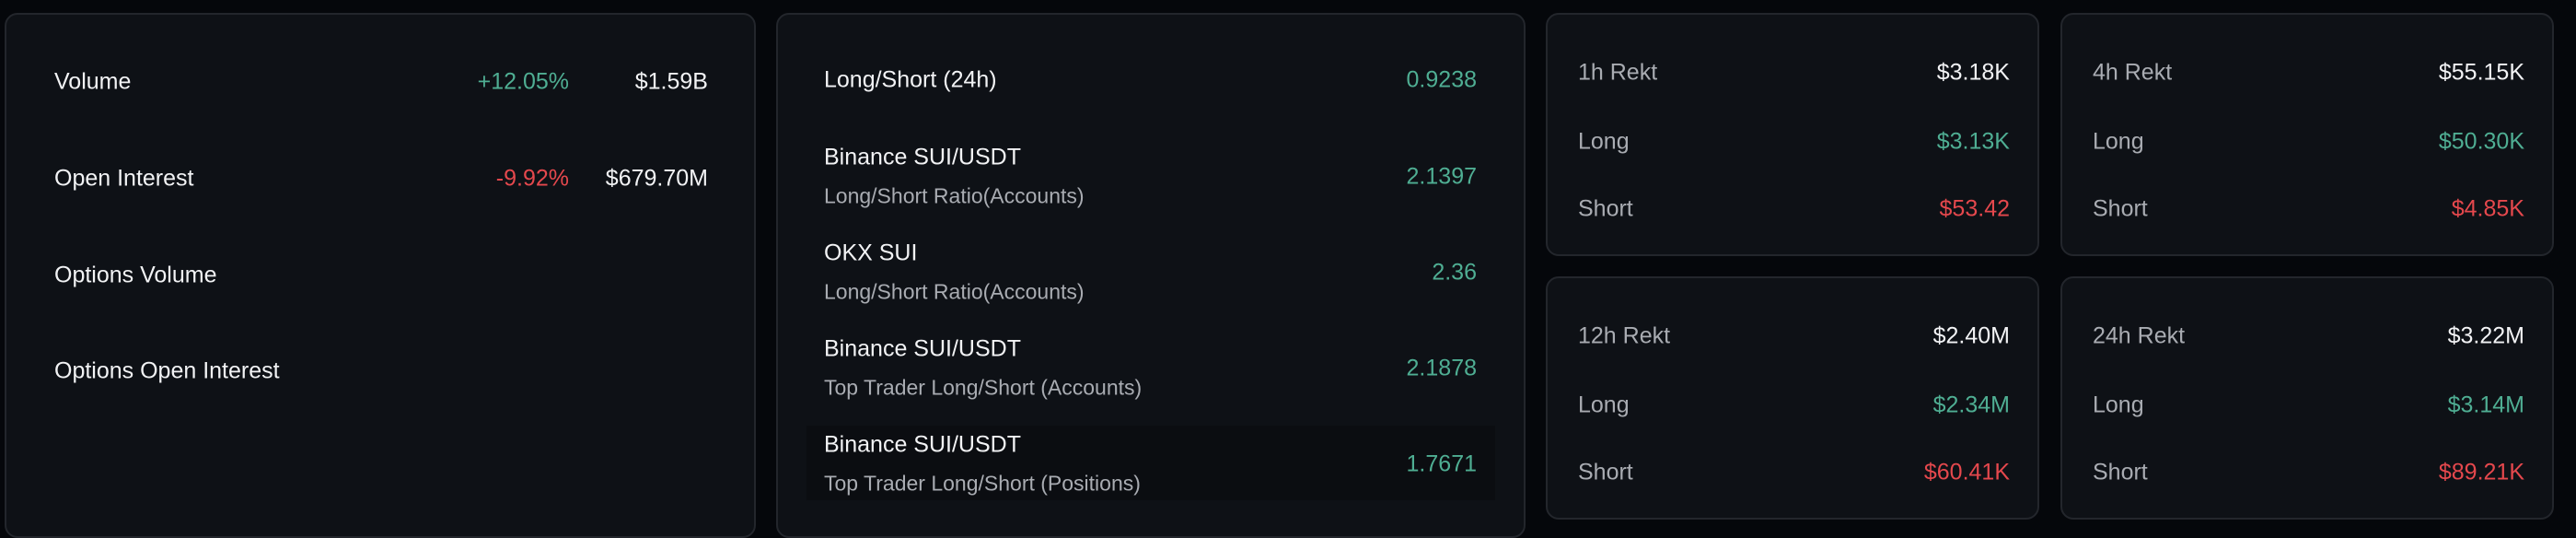 The image size is (2576, 538). Describe the element at coordinates (1441, 176) in the screenshot. I see `ls-row-value: 2.1397` at that location.